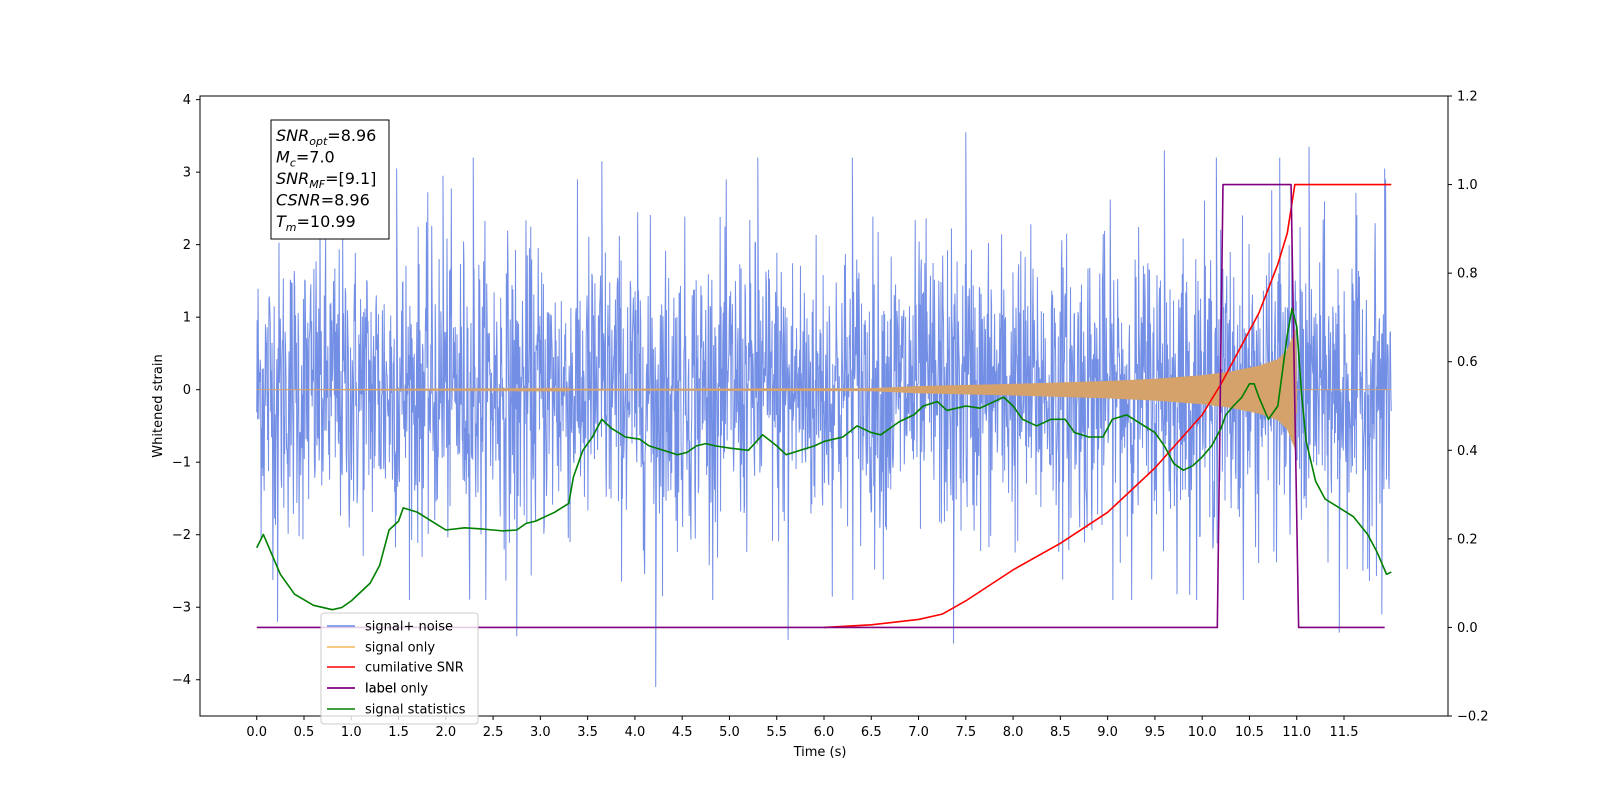 The width and height of the screenshot is (1600, 800). Describe the element at coordinates (776, 732) in the screenshot. I see `x-tick-label: 5.5` at that location.